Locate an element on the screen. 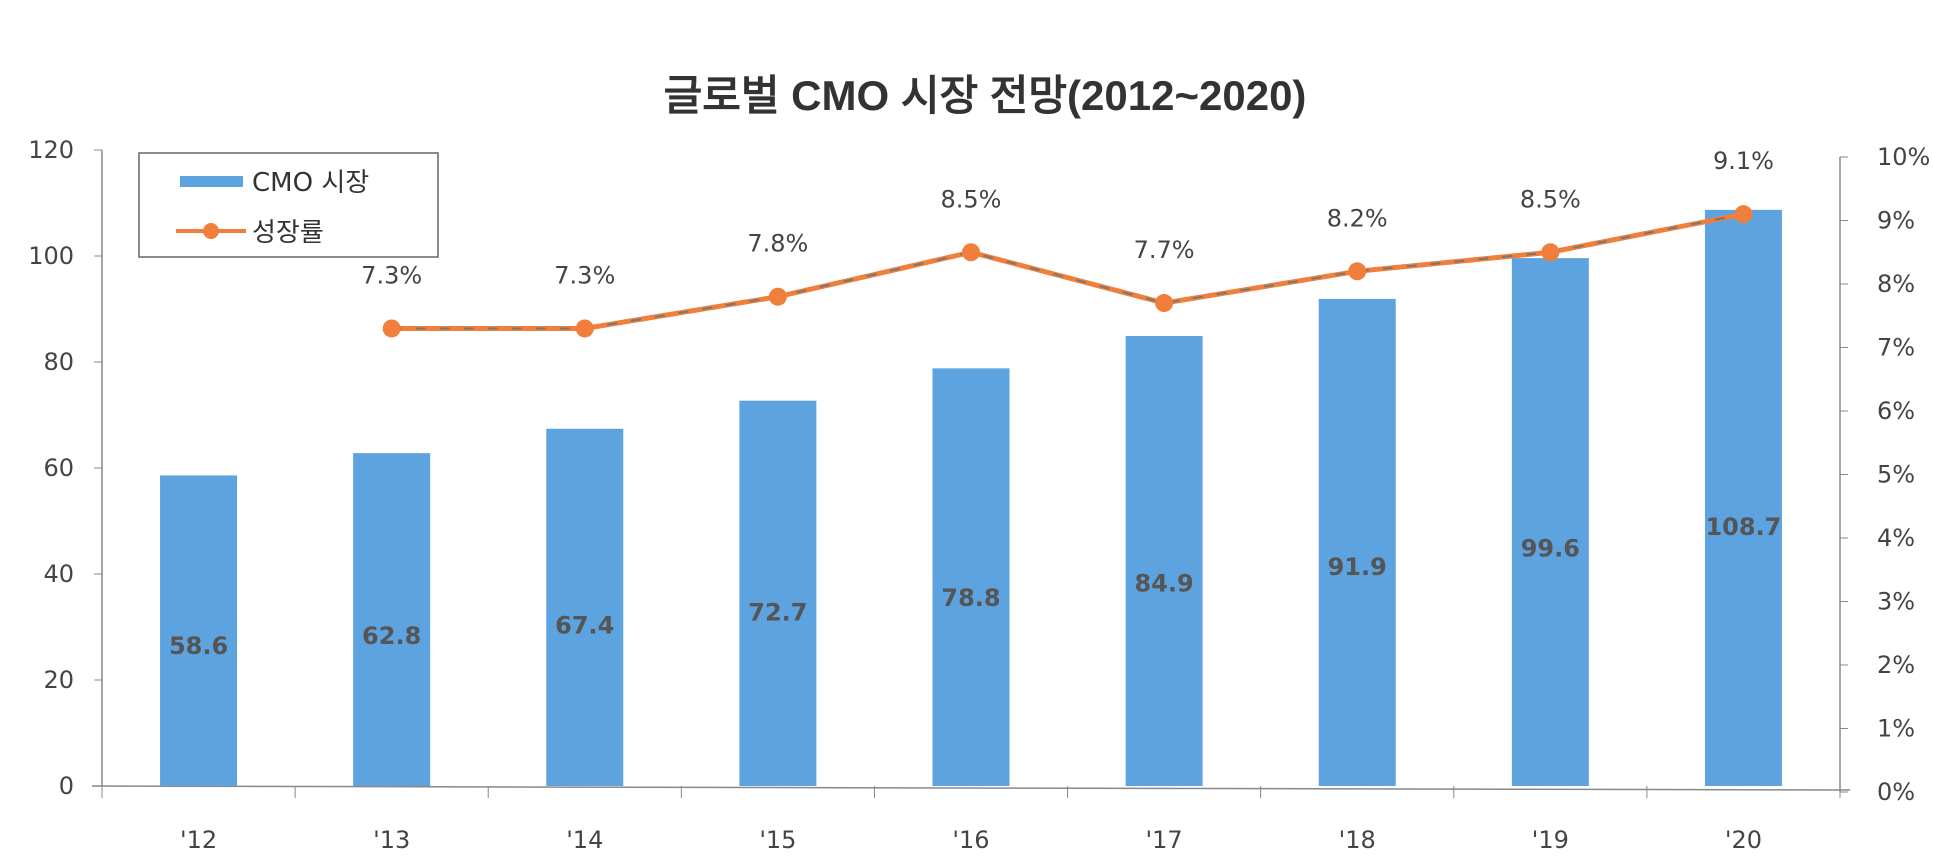 The height and width of the screenshot is (867, 1933). bar-value-label: 84.9 is located at coordinates (1164, 584).